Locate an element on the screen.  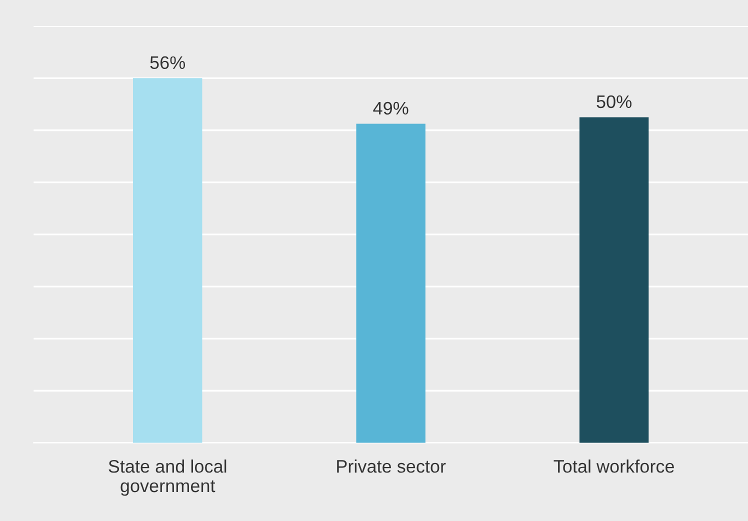
x-tick-label: Total workforce is located at coordinates (614, 466).